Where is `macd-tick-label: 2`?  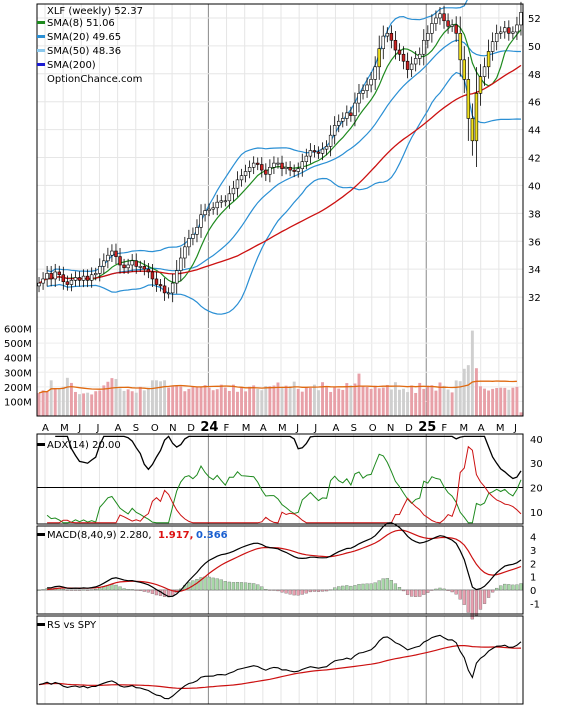
macd-tick-label: 2 is located at coordinates (533, 564).